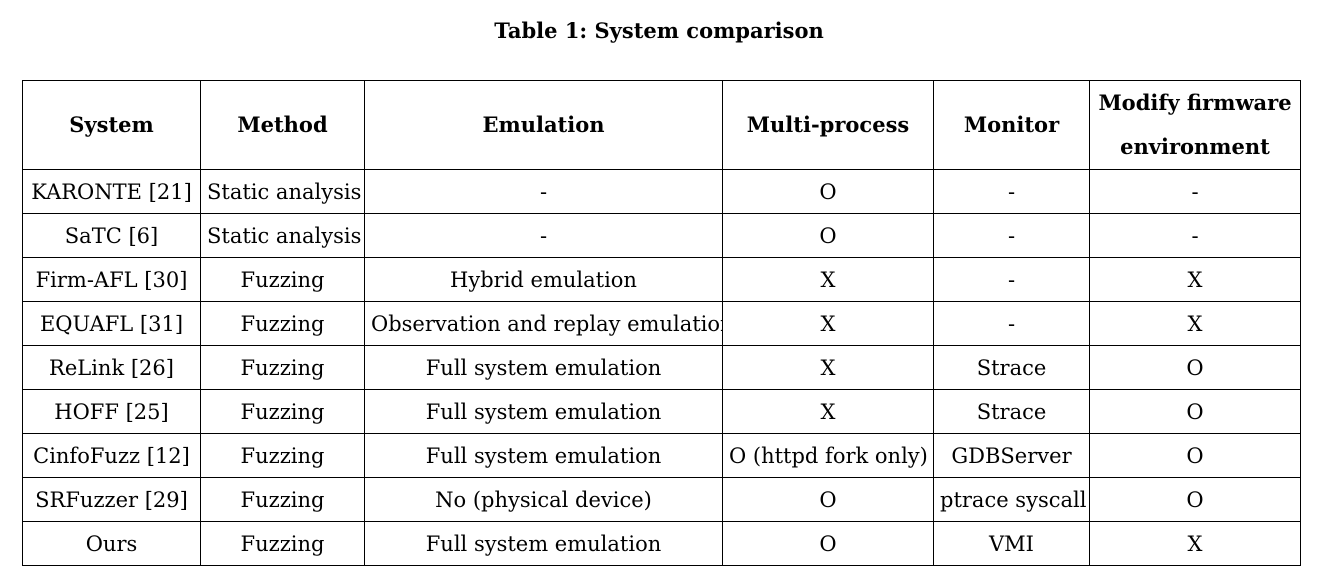  I want to click on cell-system: Firm-AFL [30], so click(111, 279).